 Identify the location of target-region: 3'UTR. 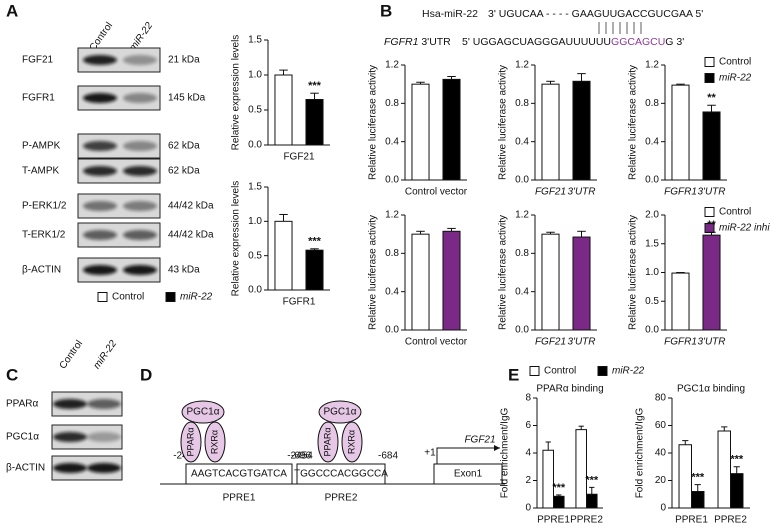
(436, 42).